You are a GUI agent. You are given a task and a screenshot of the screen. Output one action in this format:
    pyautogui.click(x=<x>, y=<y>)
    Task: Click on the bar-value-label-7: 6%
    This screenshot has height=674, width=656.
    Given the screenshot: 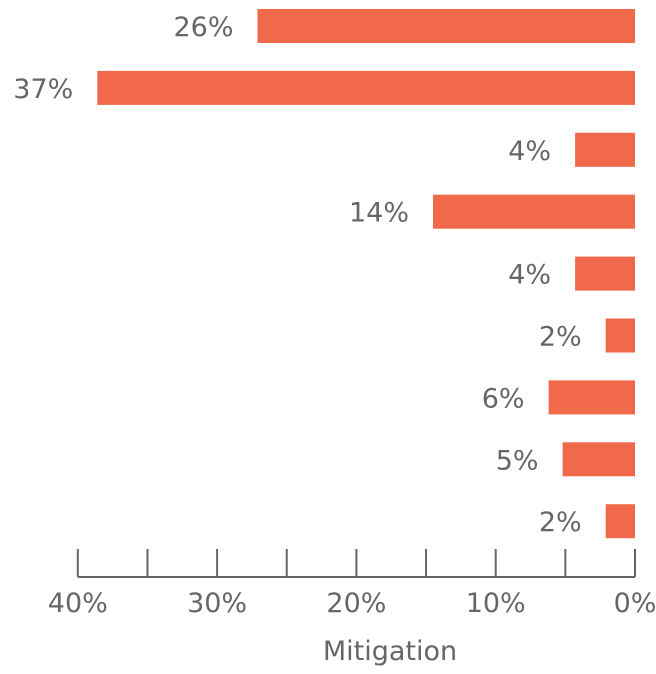 What is the action you would take?
    pyautogui.click(x=503, y=398)
    